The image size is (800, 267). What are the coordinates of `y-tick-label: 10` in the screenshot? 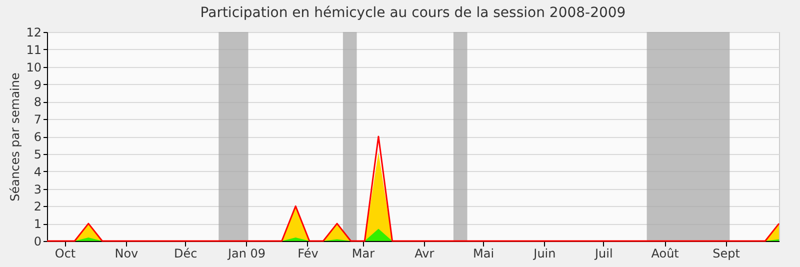 It's located at (34, 67).